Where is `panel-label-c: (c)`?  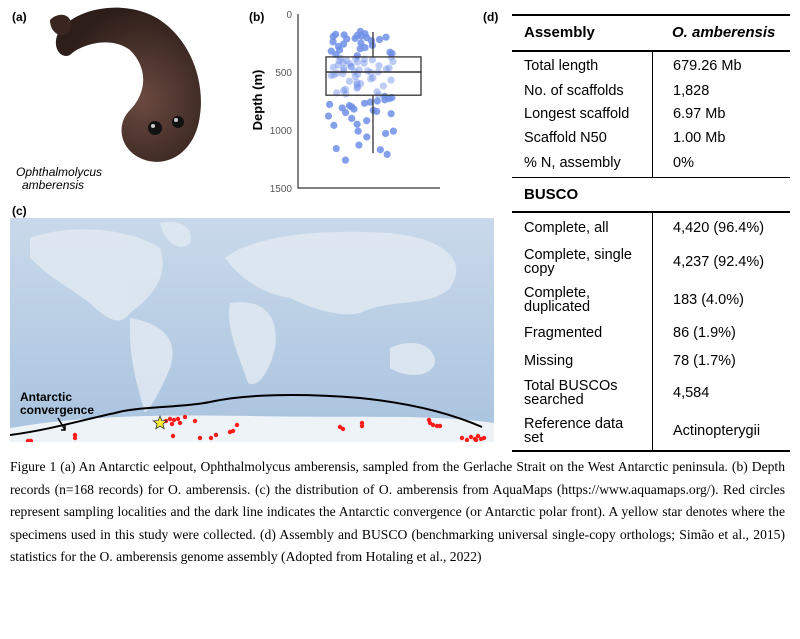 panel-label-c: (c) is located at coordinates (19, 211).